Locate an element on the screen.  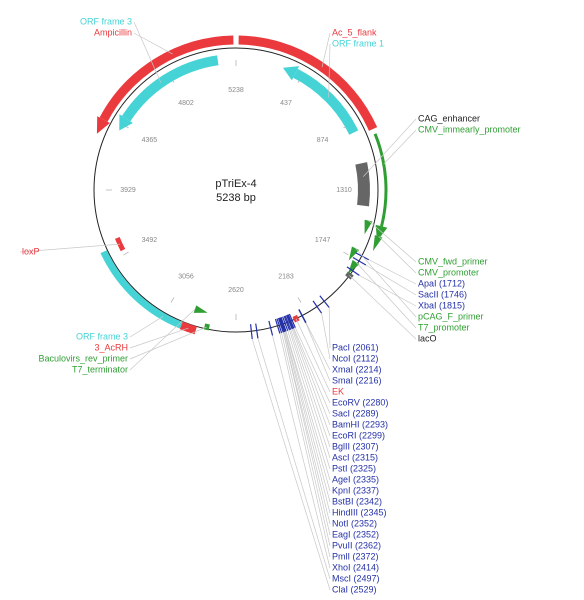
tick-label: 874 is located at coordinates (323, 140).